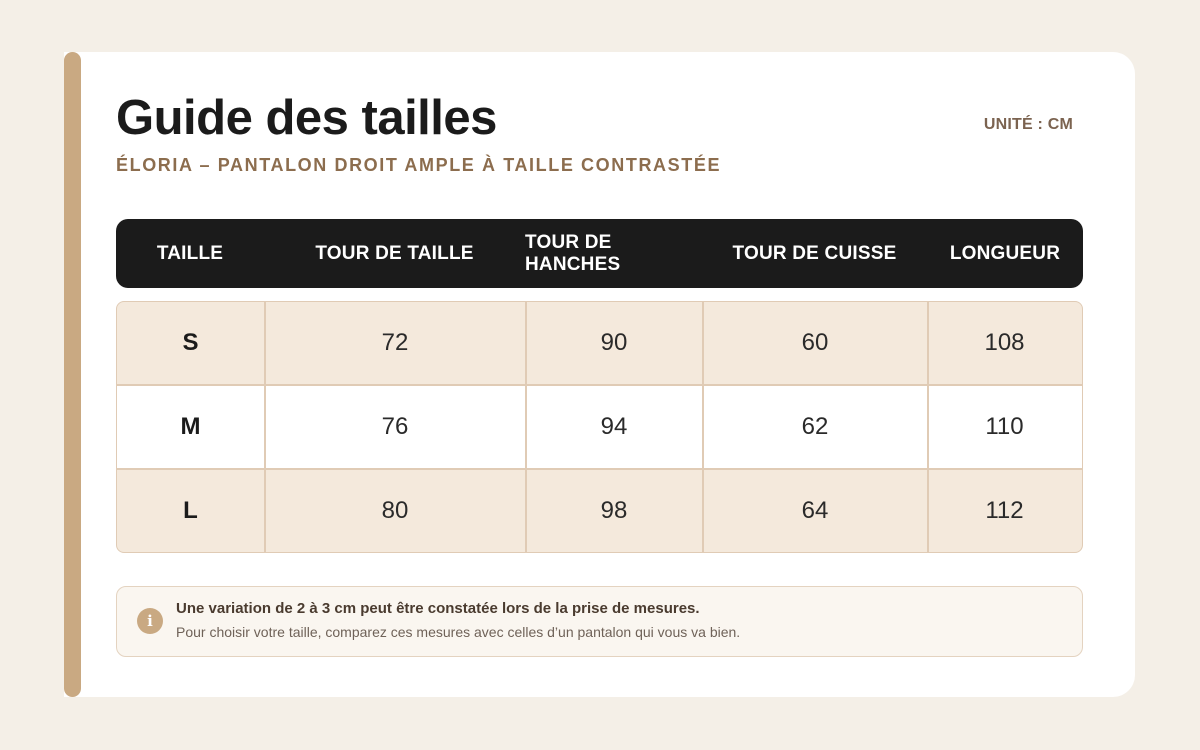 This screenshot has height=750, width=1200. What do you see at coordinates (72, 374) in the screenshot?
I see `accent-bar` at bounding box center [72, 374].